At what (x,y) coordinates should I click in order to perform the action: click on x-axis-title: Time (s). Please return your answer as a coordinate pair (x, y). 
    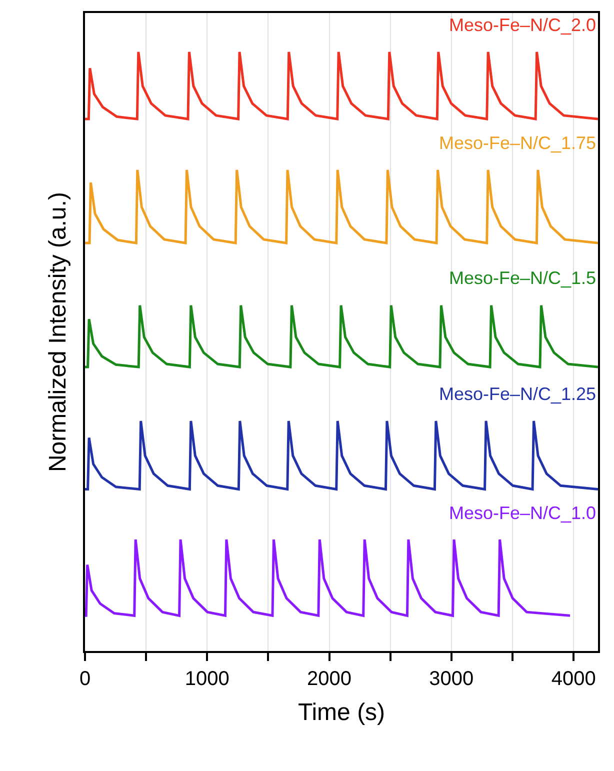
    Looking at the image, I should click on (342, 712).